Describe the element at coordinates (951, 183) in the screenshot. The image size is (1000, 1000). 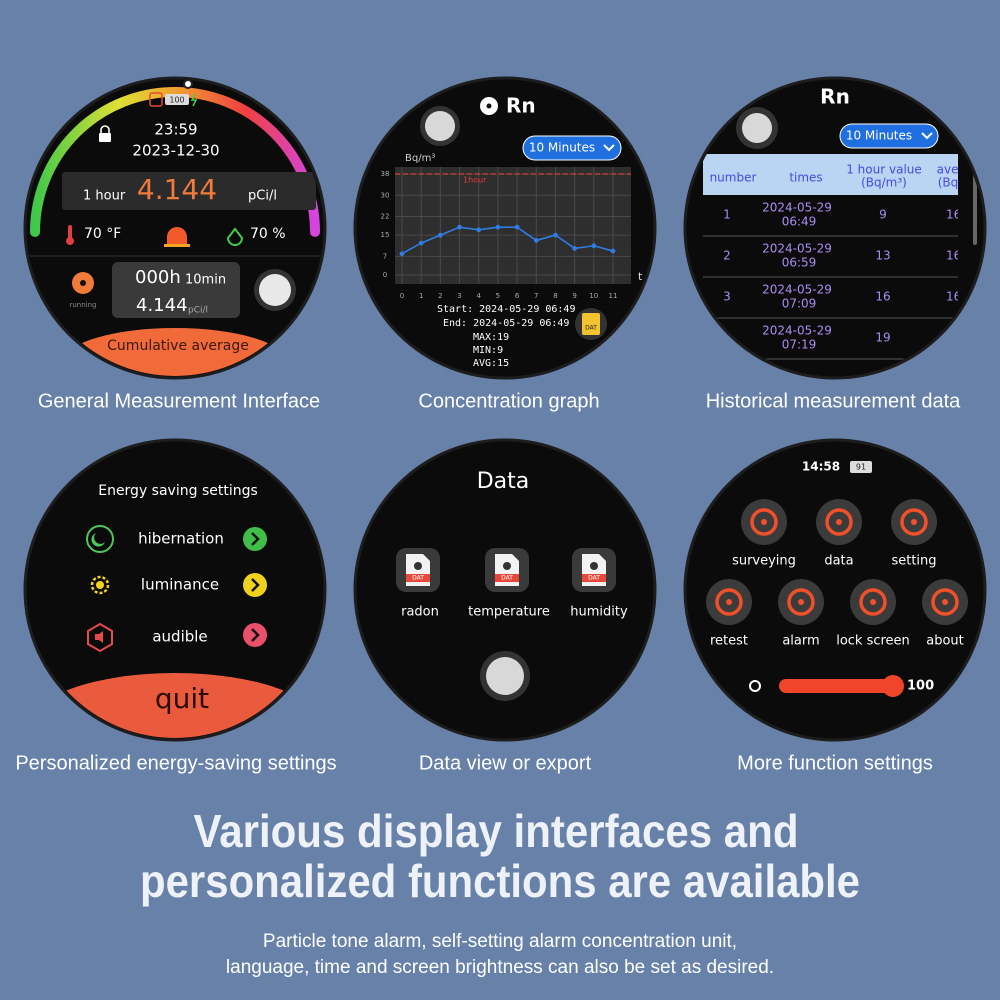
I see `table-header-cell: (Bq/` at that location.